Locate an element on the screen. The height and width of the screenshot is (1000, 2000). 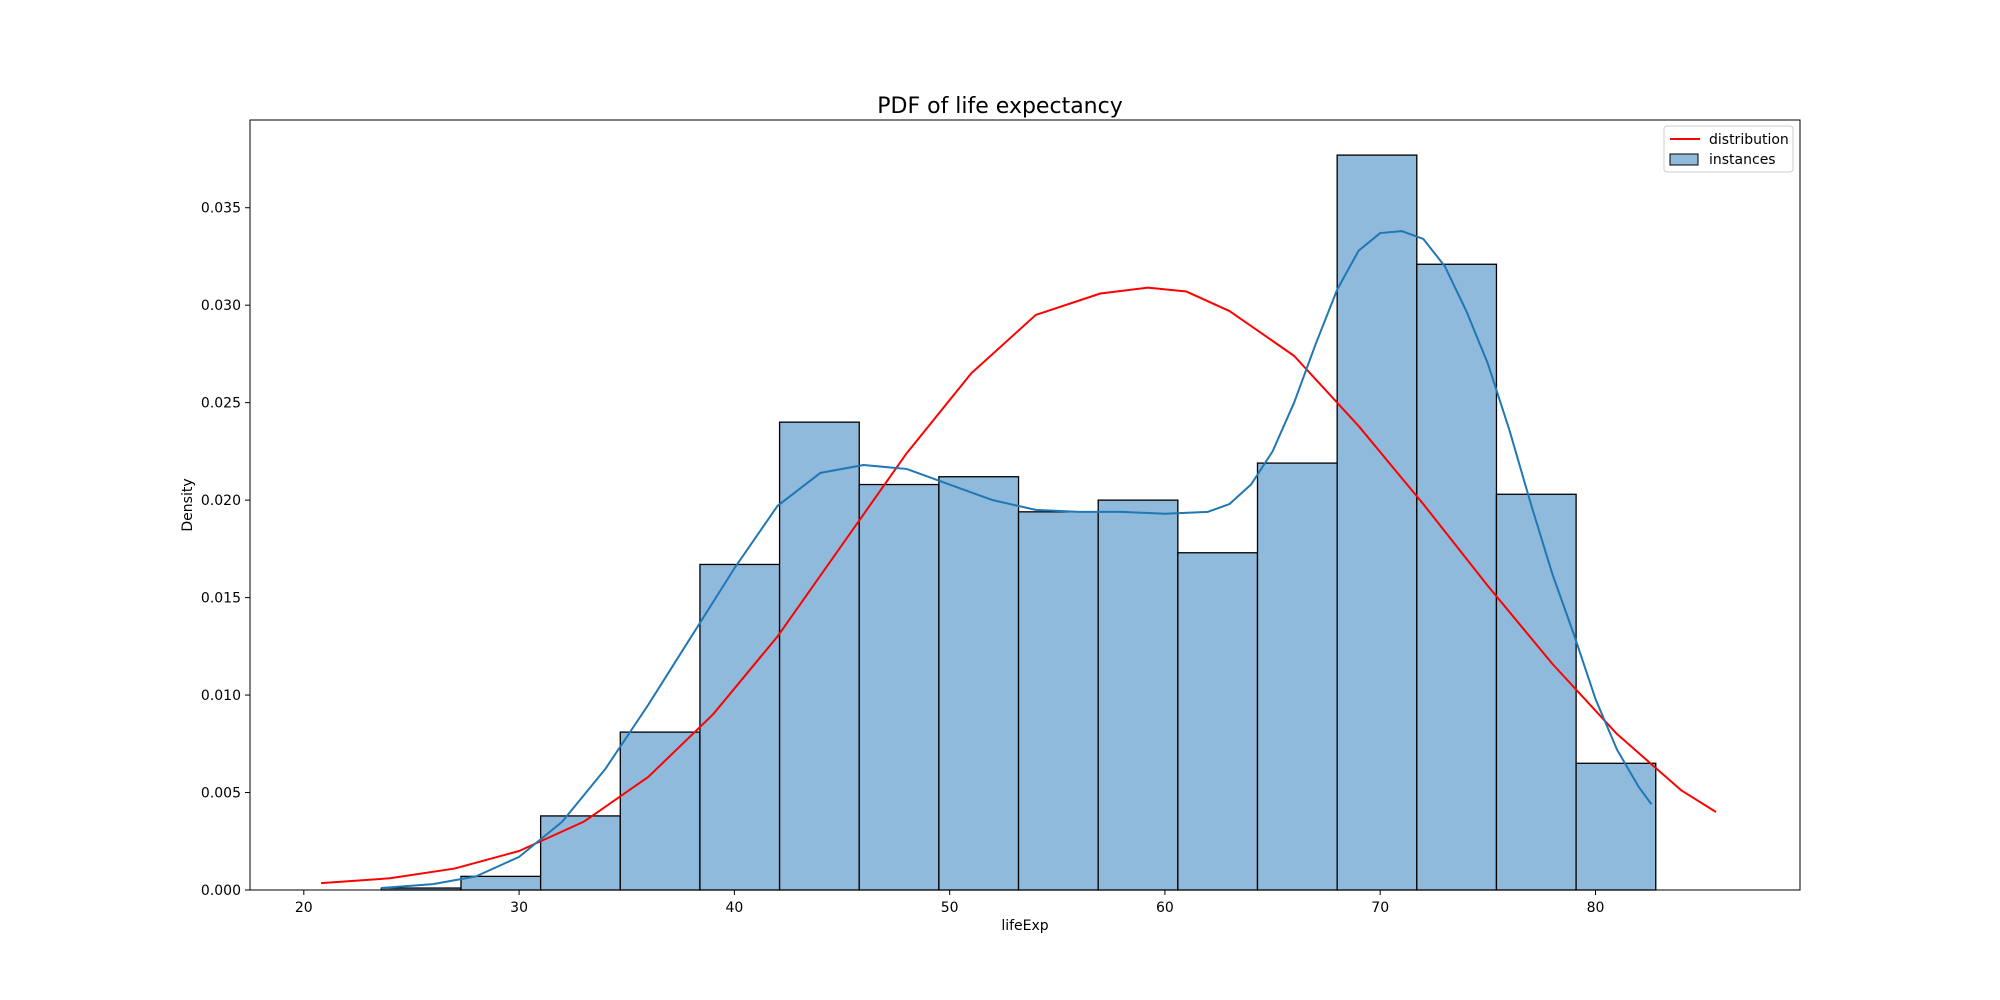
y-tick-label: 0.020 is located at coordinates (221, 501).